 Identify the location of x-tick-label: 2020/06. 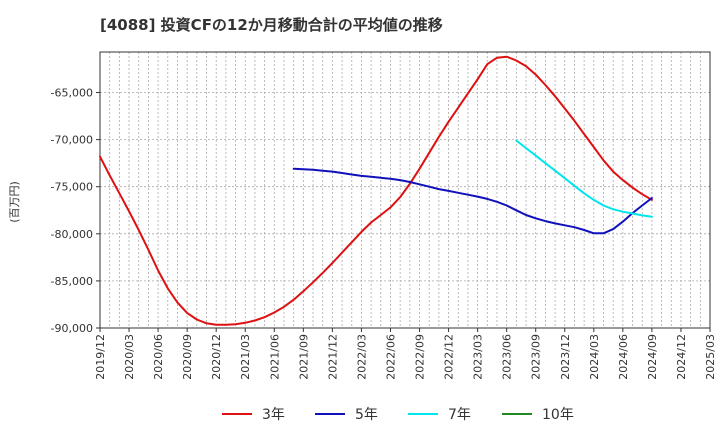
(158, 357).